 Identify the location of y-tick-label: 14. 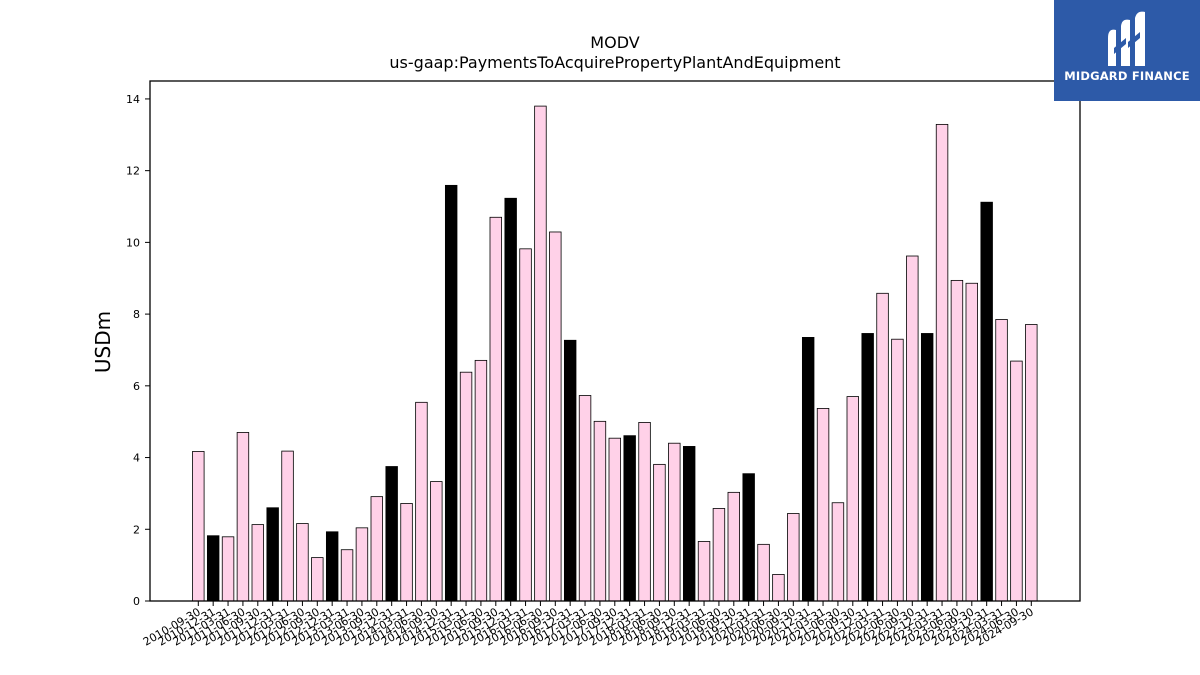
(133, 99).